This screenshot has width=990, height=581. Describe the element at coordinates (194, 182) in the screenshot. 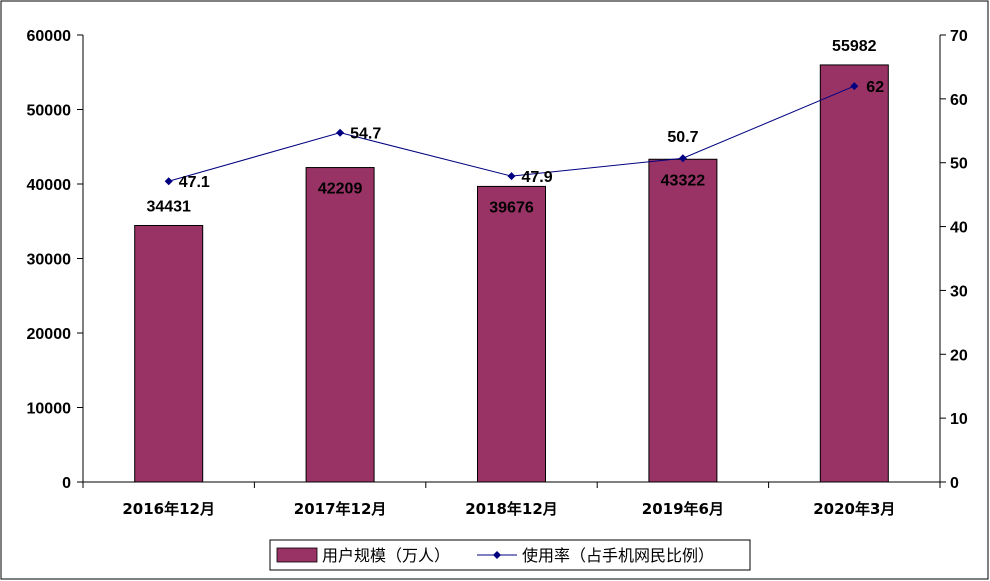

I see `line-value-label: 47.1` at that location.